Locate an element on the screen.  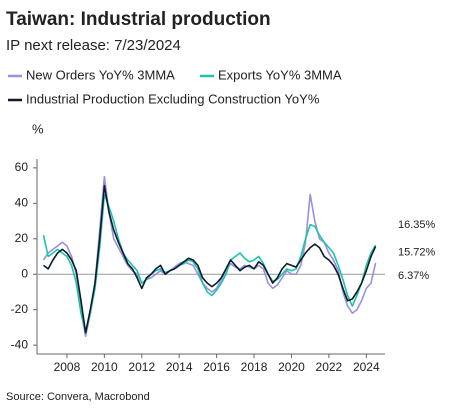
y-tick-label: 40 is located at coordinates (22, 202).